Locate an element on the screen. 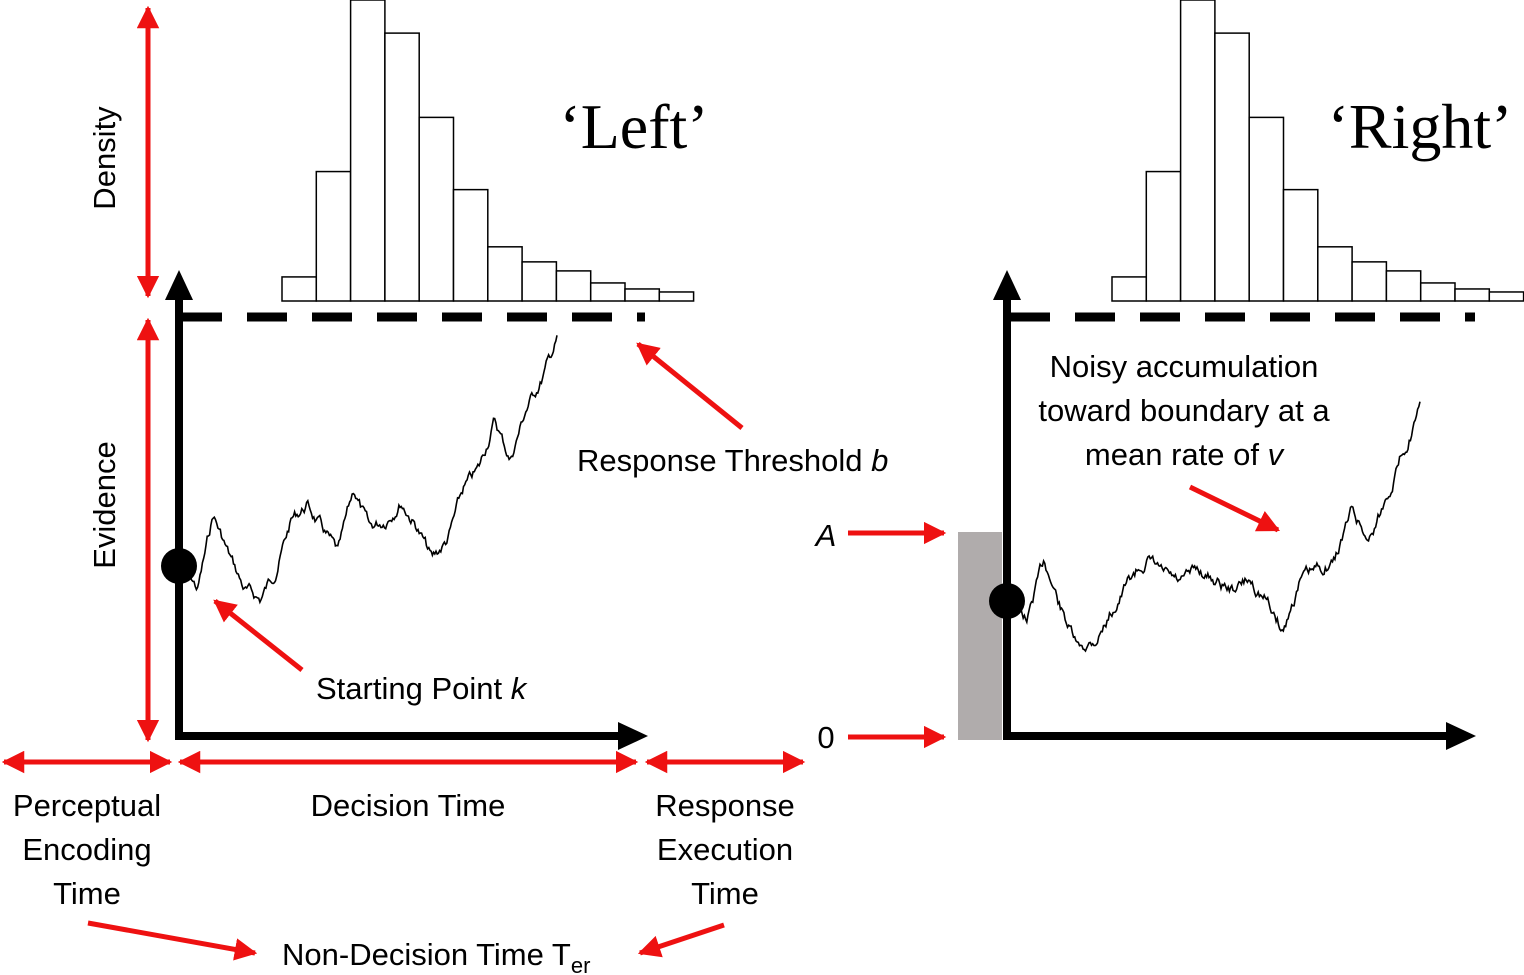 The width and height of the screenshot is (1524, 975). noisy-accumulation-line-3: mean rate of v is located at coordinates (1185, 454).